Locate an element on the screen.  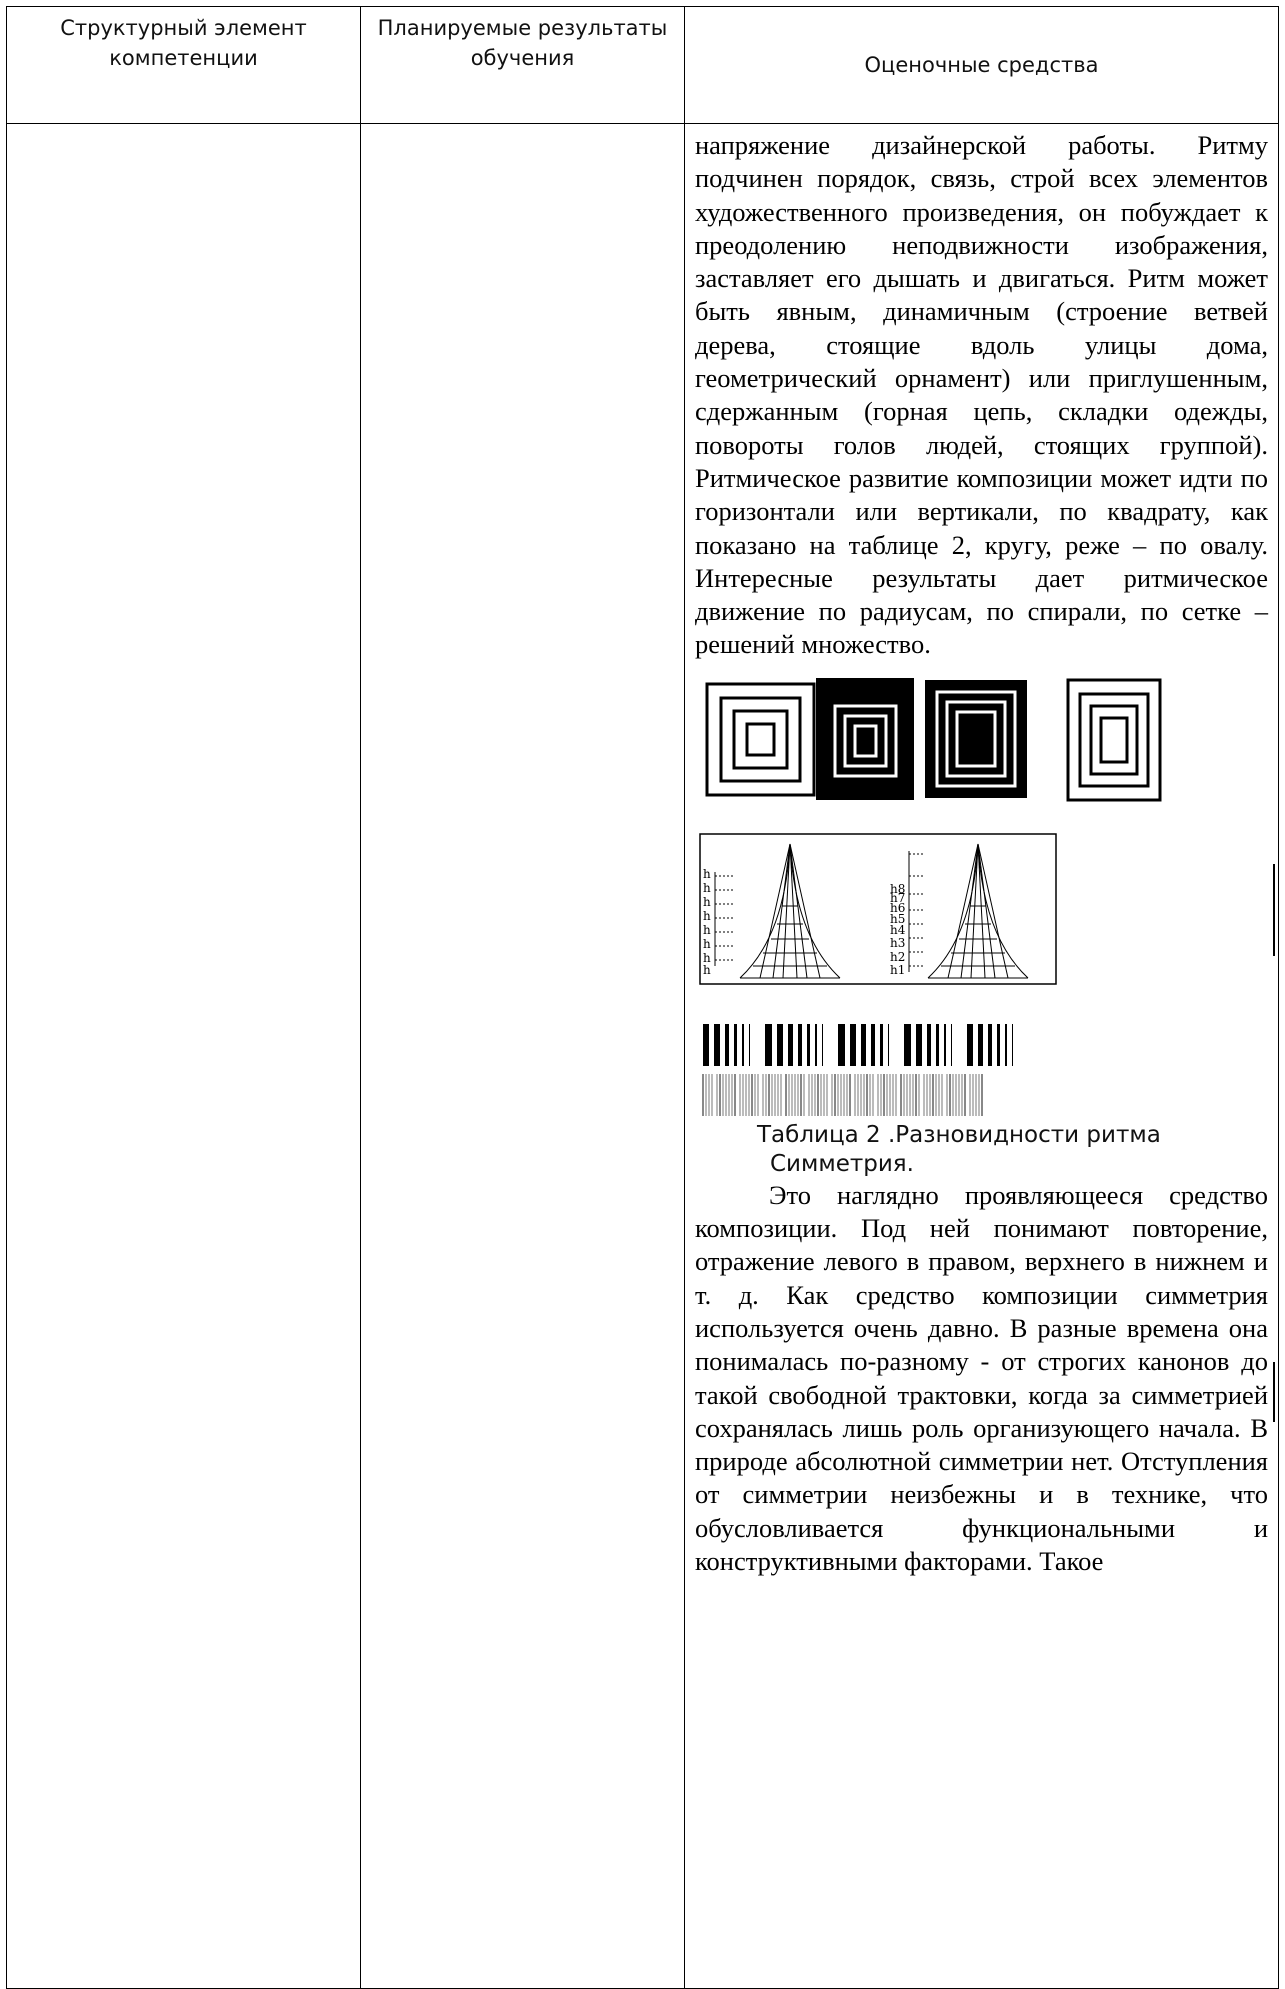
scale-label-left-4: h is located at coordinates (707, 916).